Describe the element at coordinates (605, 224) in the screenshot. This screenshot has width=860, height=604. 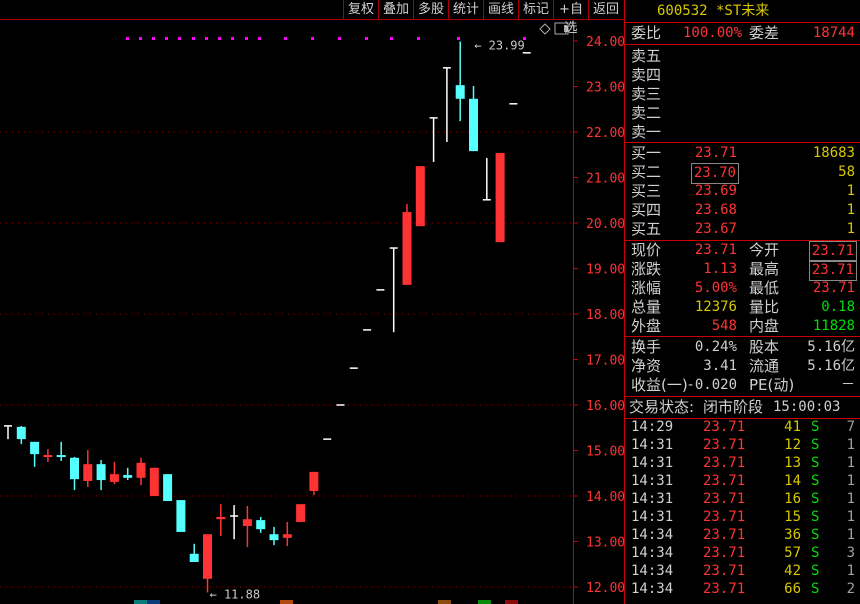
I see `axis-label: 20.00` at that location.